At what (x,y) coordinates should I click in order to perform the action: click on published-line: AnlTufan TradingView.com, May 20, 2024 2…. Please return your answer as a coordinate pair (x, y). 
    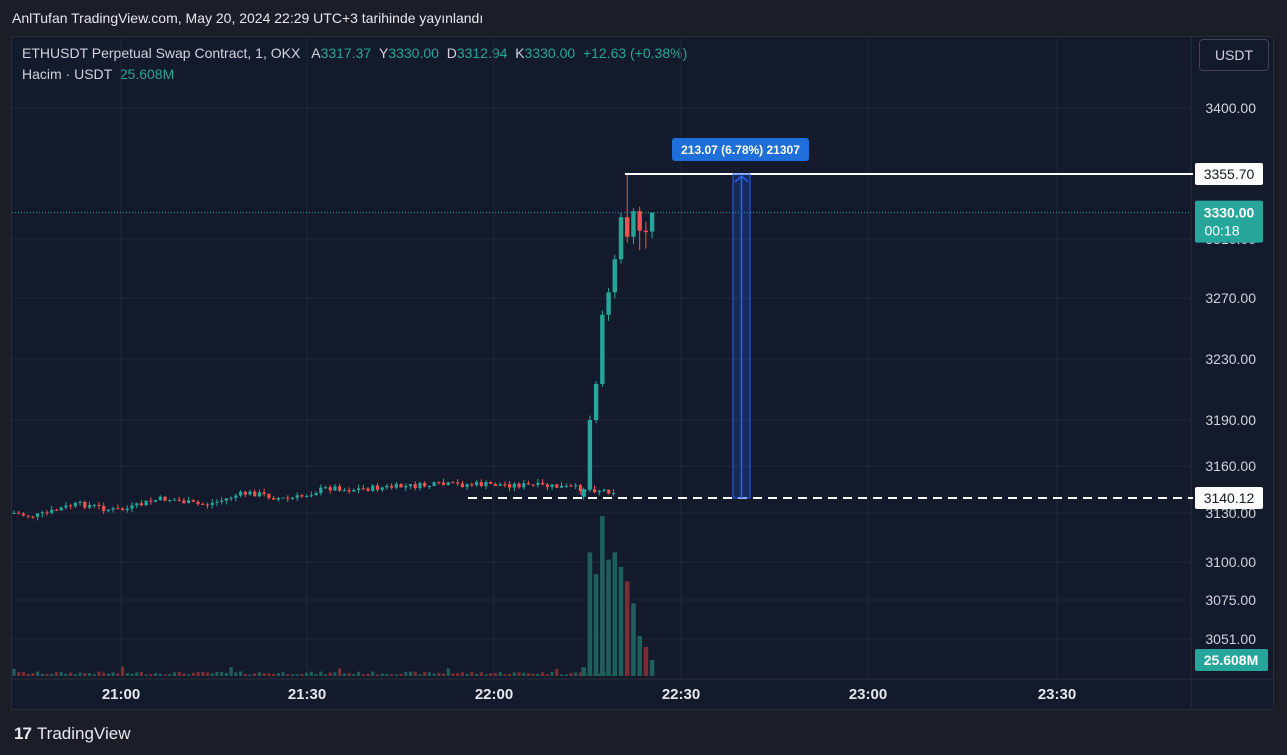
    Looking at the image, I should click on (248, 18).